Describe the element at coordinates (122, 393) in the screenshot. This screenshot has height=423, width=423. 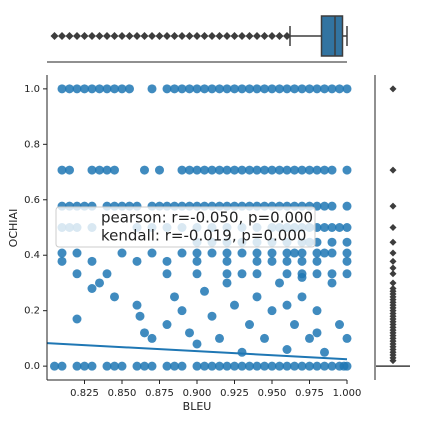
I see `x-tick-label: 0.850` at that location.